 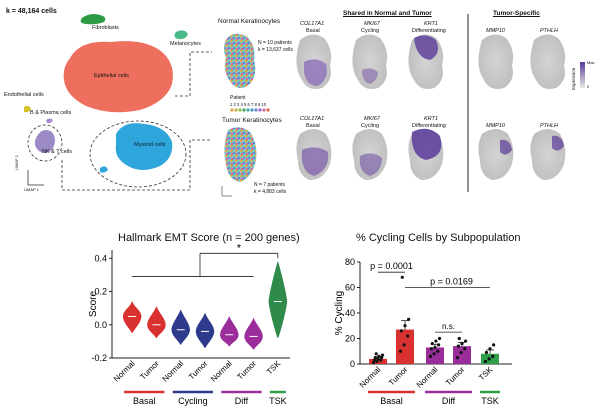 I want to click on cyc-y-tick-label: 0, so click(x=352, y=364).